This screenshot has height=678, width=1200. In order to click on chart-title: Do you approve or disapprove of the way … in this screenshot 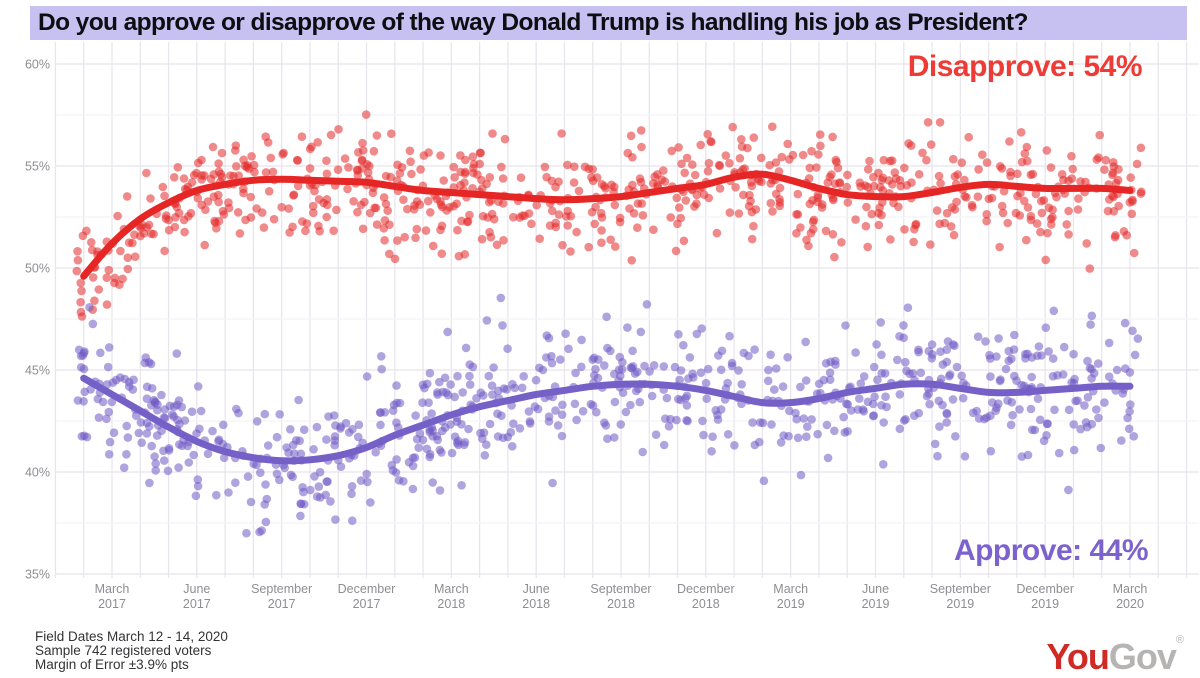, I will do `click(533, 22)`.